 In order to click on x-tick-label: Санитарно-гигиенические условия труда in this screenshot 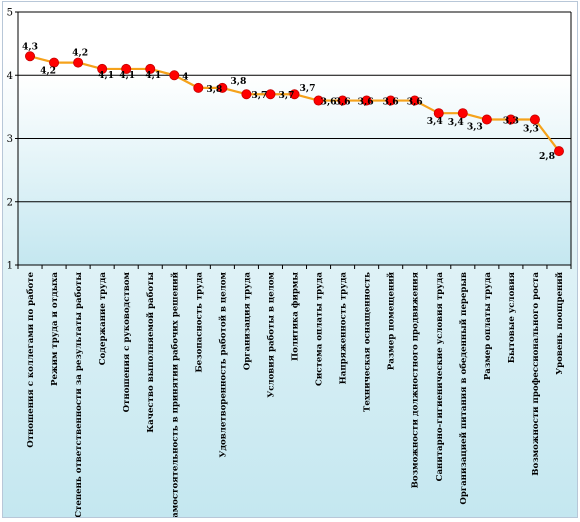, I will do `click(440, 377)`.